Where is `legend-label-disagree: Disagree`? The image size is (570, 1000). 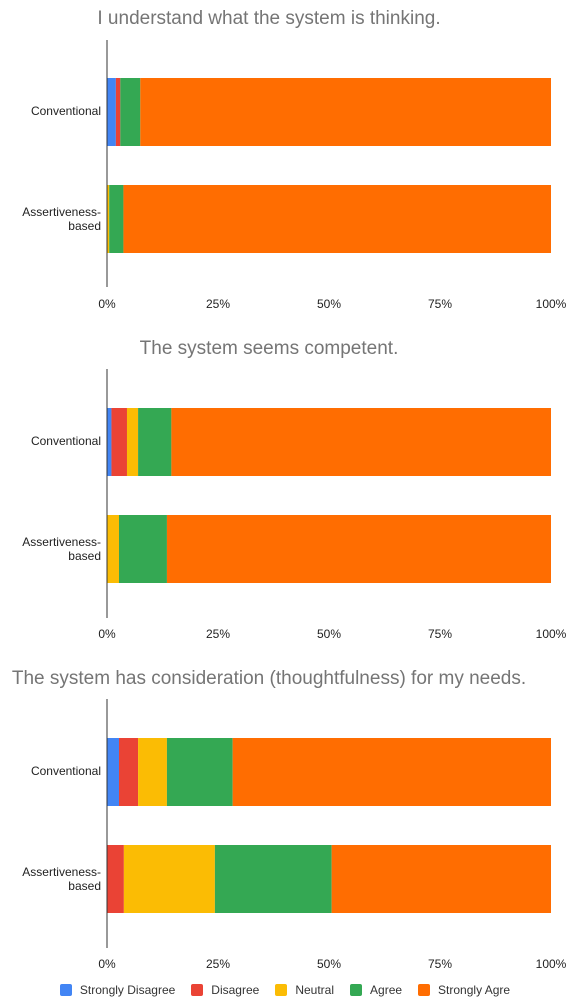 legend-label-disagree: Disagree is located at coordinates (235, 990).